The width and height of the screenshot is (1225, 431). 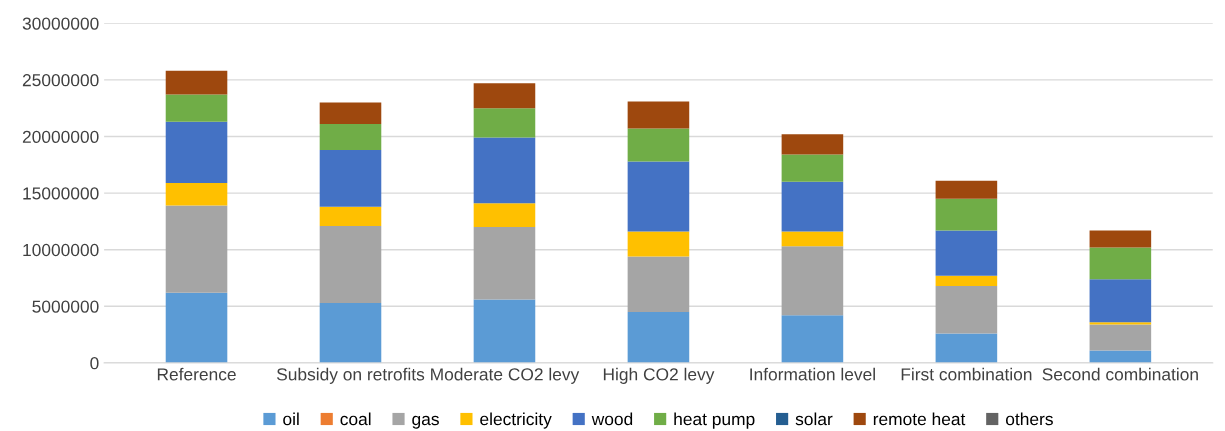 I want to click on y-tick-label: 10000000, so click(x=61, y=250).